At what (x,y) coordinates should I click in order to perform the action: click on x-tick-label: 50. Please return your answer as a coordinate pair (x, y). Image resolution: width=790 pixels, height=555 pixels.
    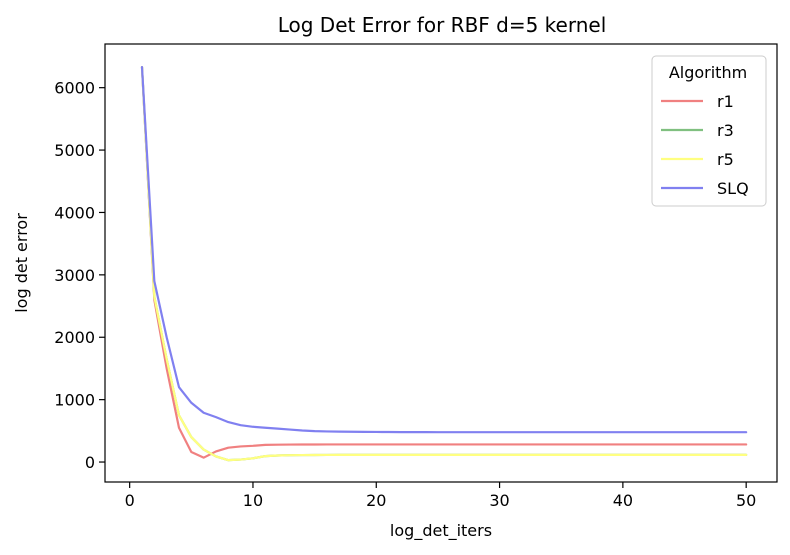
    Looking at the image, I should click on (746, 500).